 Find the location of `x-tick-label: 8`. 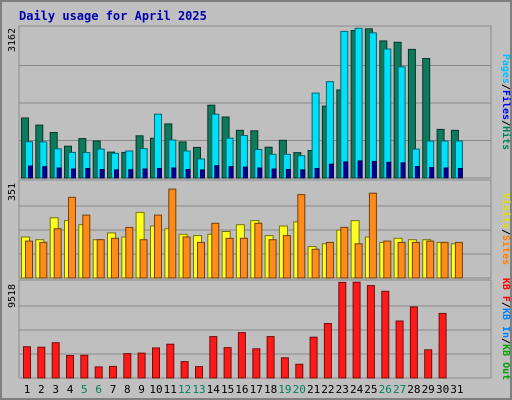

x-tick-label: 8 is located at coordinates (127, 389).